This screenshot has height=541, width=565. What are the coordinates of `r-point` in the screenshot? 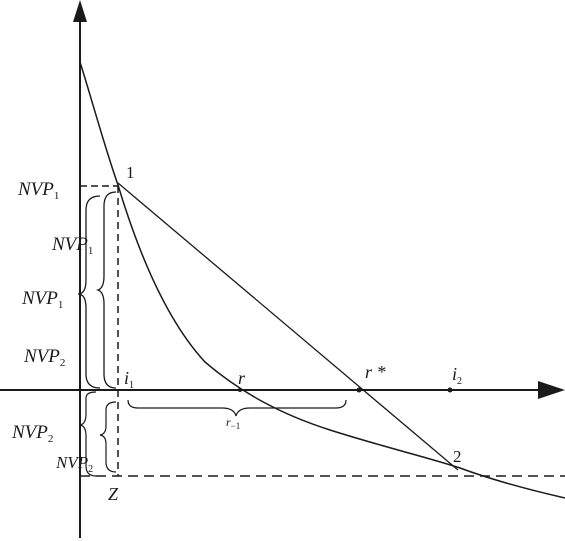 It's located at (240, 390).